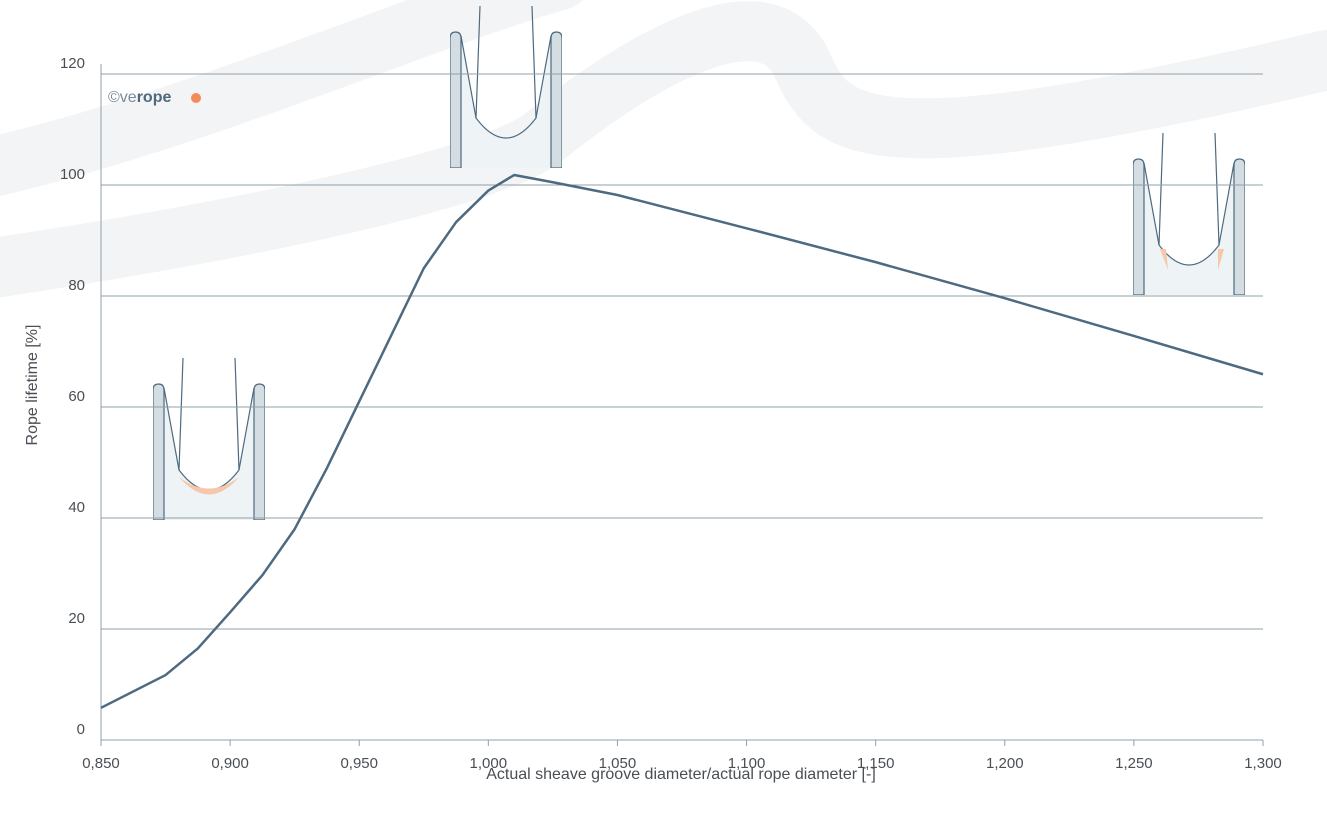 This screenshot has height=814, width=1327. Describe the element at coordinates (209, 439) in the screenshot. I see `groove-narrow` at that location.